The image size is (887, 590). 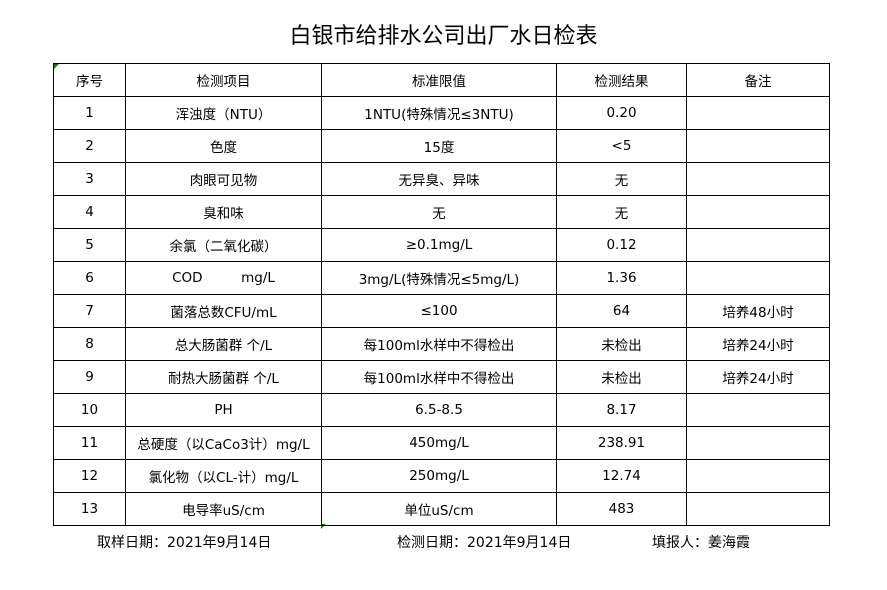 What do you see at coordinates (223, 278) in the screenshot?
I see `cell-item: COD mg/L` at bounding box center [223, 278].